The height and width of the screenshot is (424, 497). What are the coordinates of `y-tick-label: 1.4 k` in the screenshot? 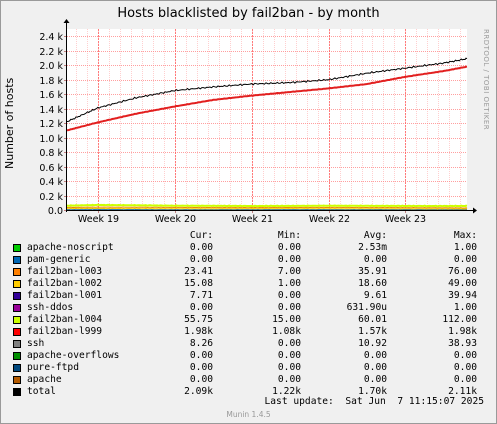 It's located at (51, 110).